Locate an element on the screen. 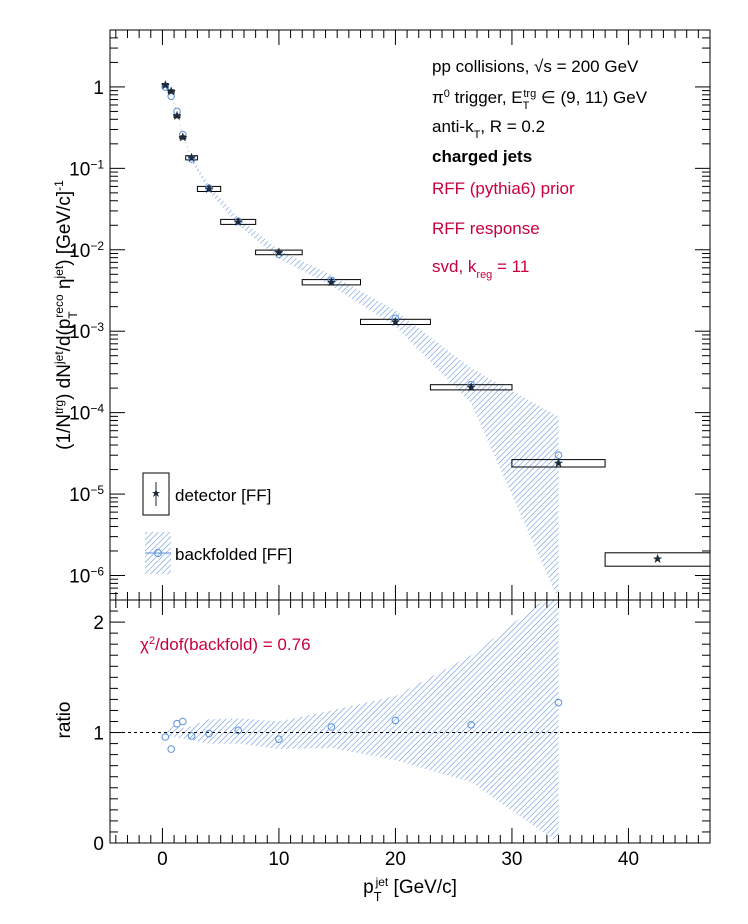 Image resolution: width=748 pixels, height=924 pixels. ratio-axis-title: ratio is located at coordinates (64, 720).